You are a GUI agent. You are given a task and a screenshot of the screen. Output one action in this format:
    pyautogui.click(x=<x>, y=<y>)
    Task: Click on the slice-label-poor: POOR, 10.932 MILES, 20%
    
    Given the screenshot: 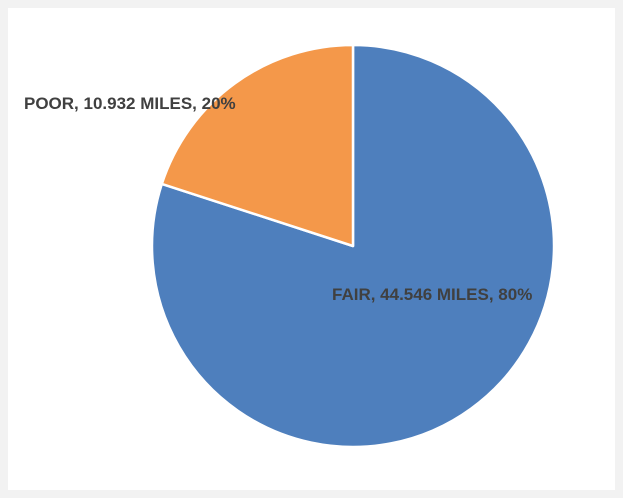 What is the action you would take?
    pyautogui.click(x=130, y=103)
    